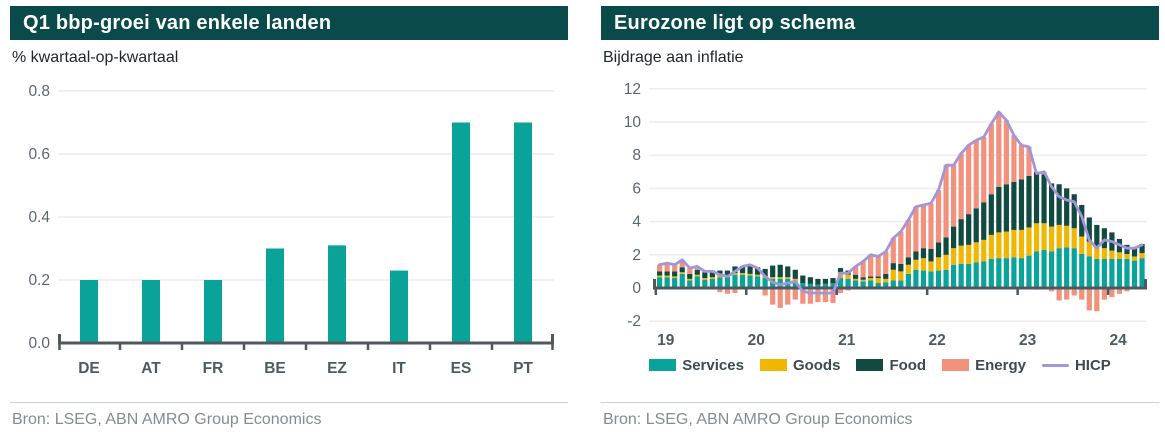  What do you see at coordinates (39, 154) in the screenshot?
I see `svg-text: 0.6` at bounding box center [39, 154].